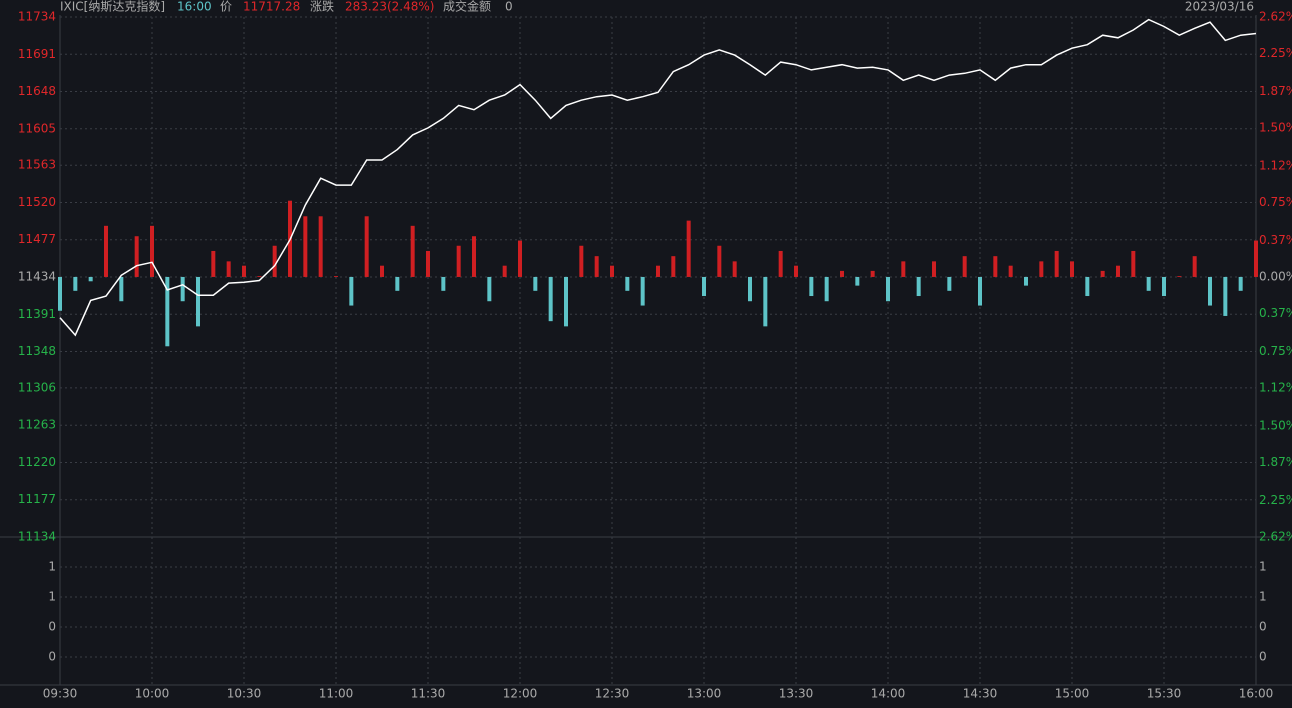 Image resolution: width=1292 pixels, height=708 pixels. What do you see at coordinates (37, 351) in the screenshot?
I see `y-tick-label: 11348` at bounding box center [37, 351].